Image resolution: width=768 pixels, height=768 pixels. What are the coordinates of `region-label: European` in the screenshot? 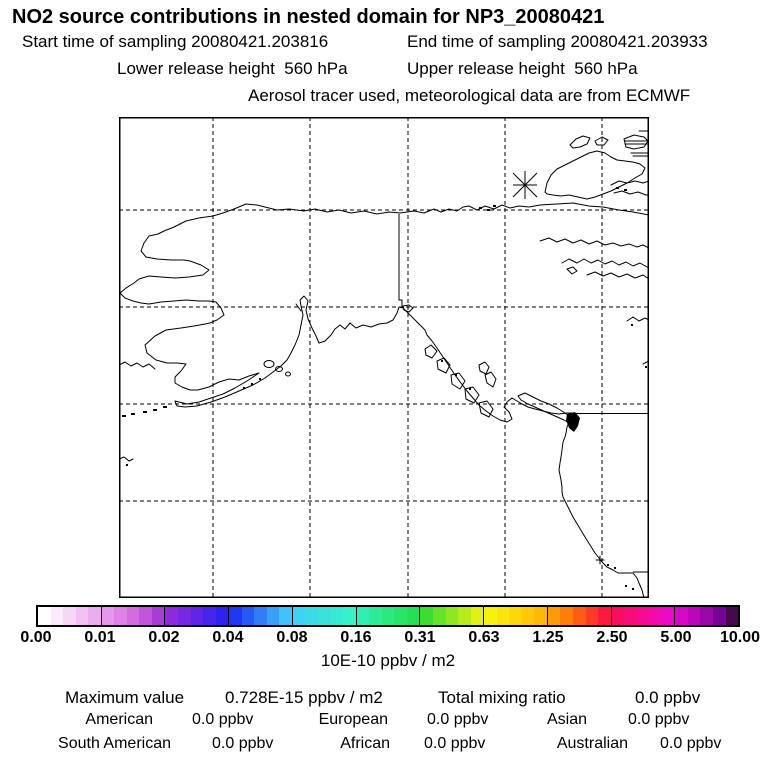 It's located at (353, 719).